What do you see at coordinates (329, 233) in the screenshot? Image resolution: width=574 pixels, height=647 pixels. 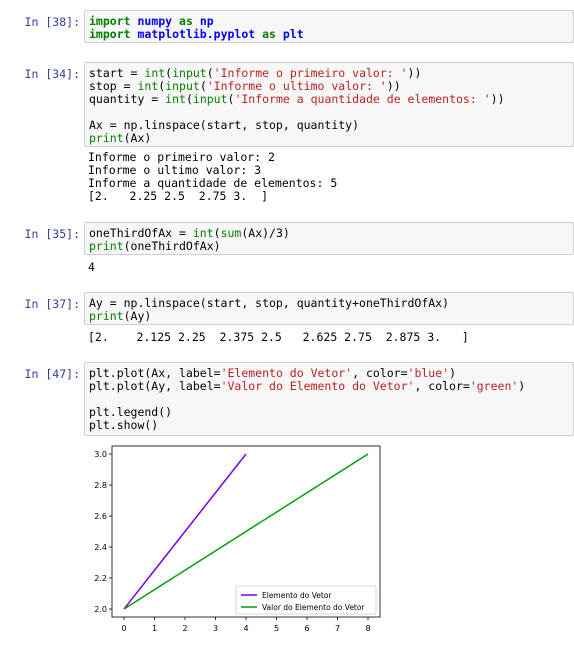 I see `code-line: oneThirdOfAx = int(sum(Ax)/3)` at bounding box center [329, 233].